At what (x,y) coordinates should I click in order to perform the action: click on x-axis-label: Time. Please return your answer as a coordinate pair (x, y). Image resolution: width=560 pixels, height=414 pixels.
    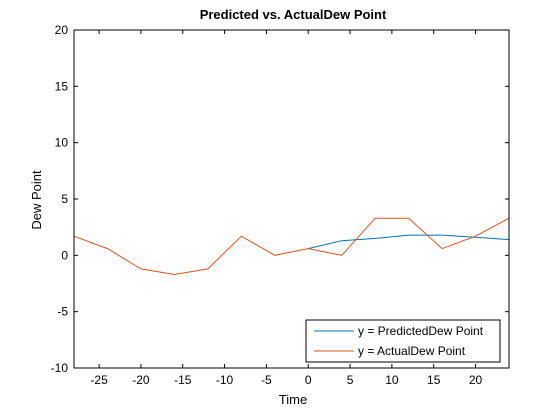
    Looking at the image, I should click on (293, 399).